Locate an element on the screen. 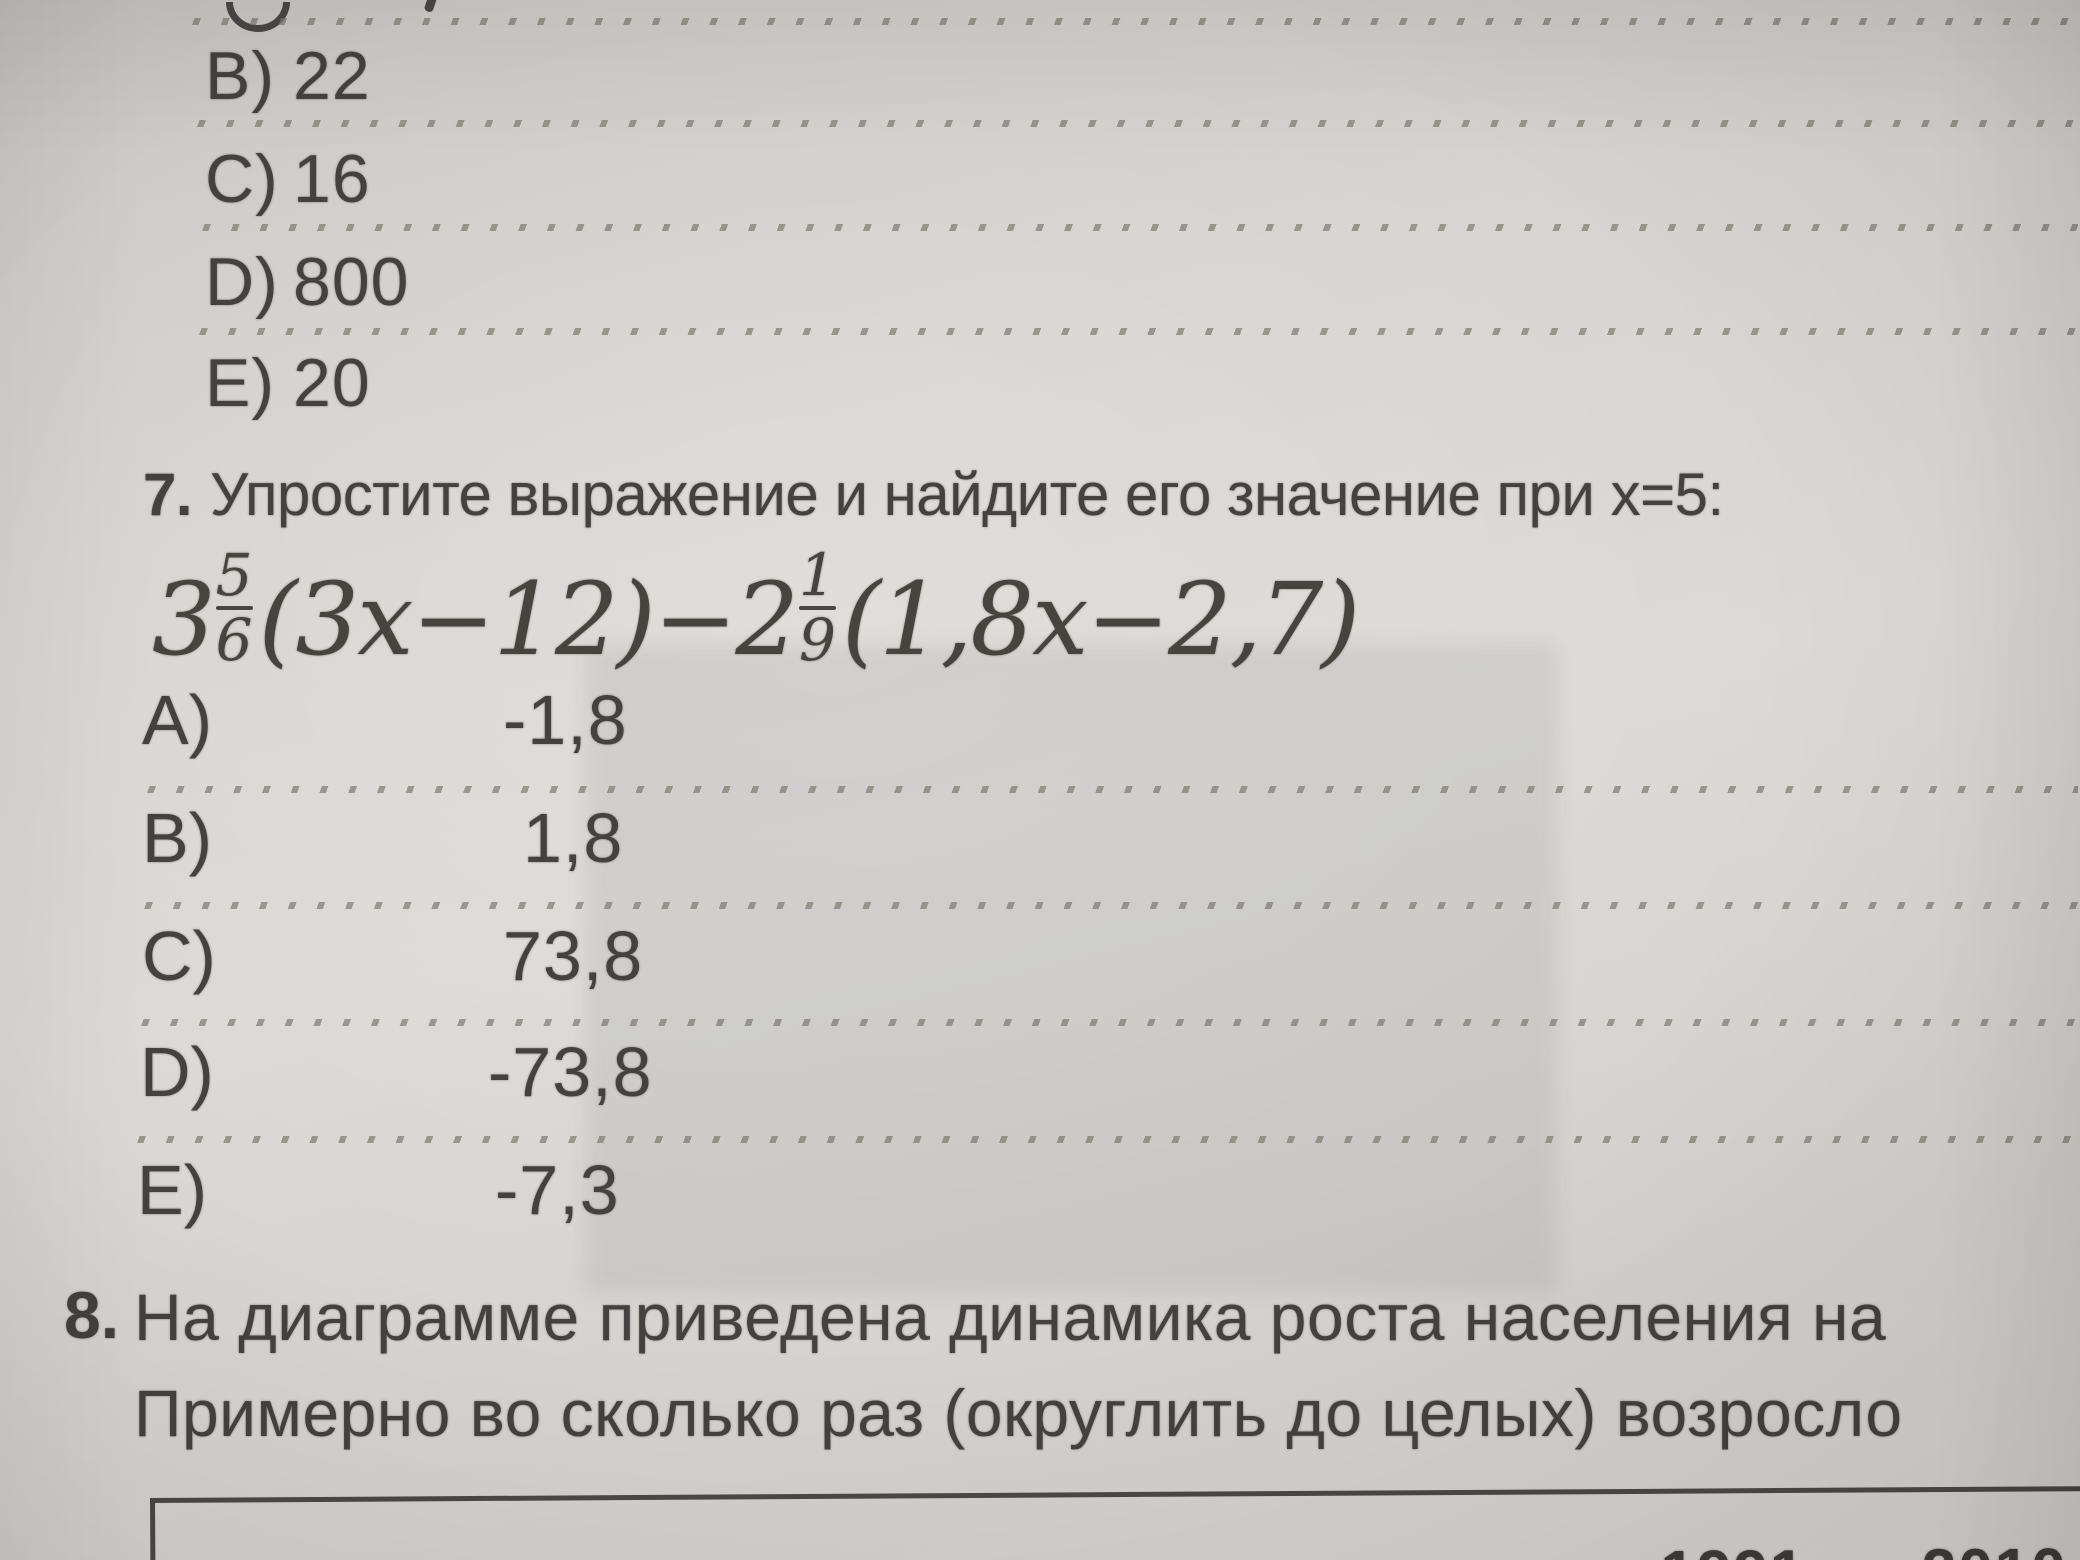 Image resolution: width=2080 pixels, height=1560 pixels. option-value: 800 is located at coordinates (351, 282).